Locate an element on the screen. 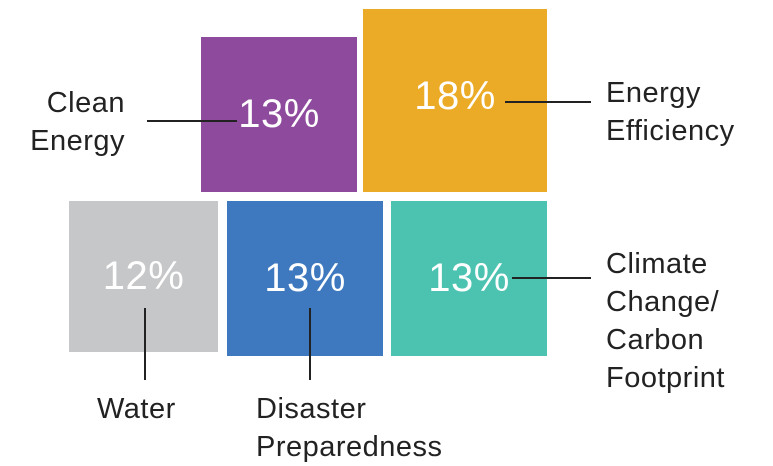 This screenshot has width=773, height=466. disaster-preparedness-tile: 13% is located at coordinates (305, 278).